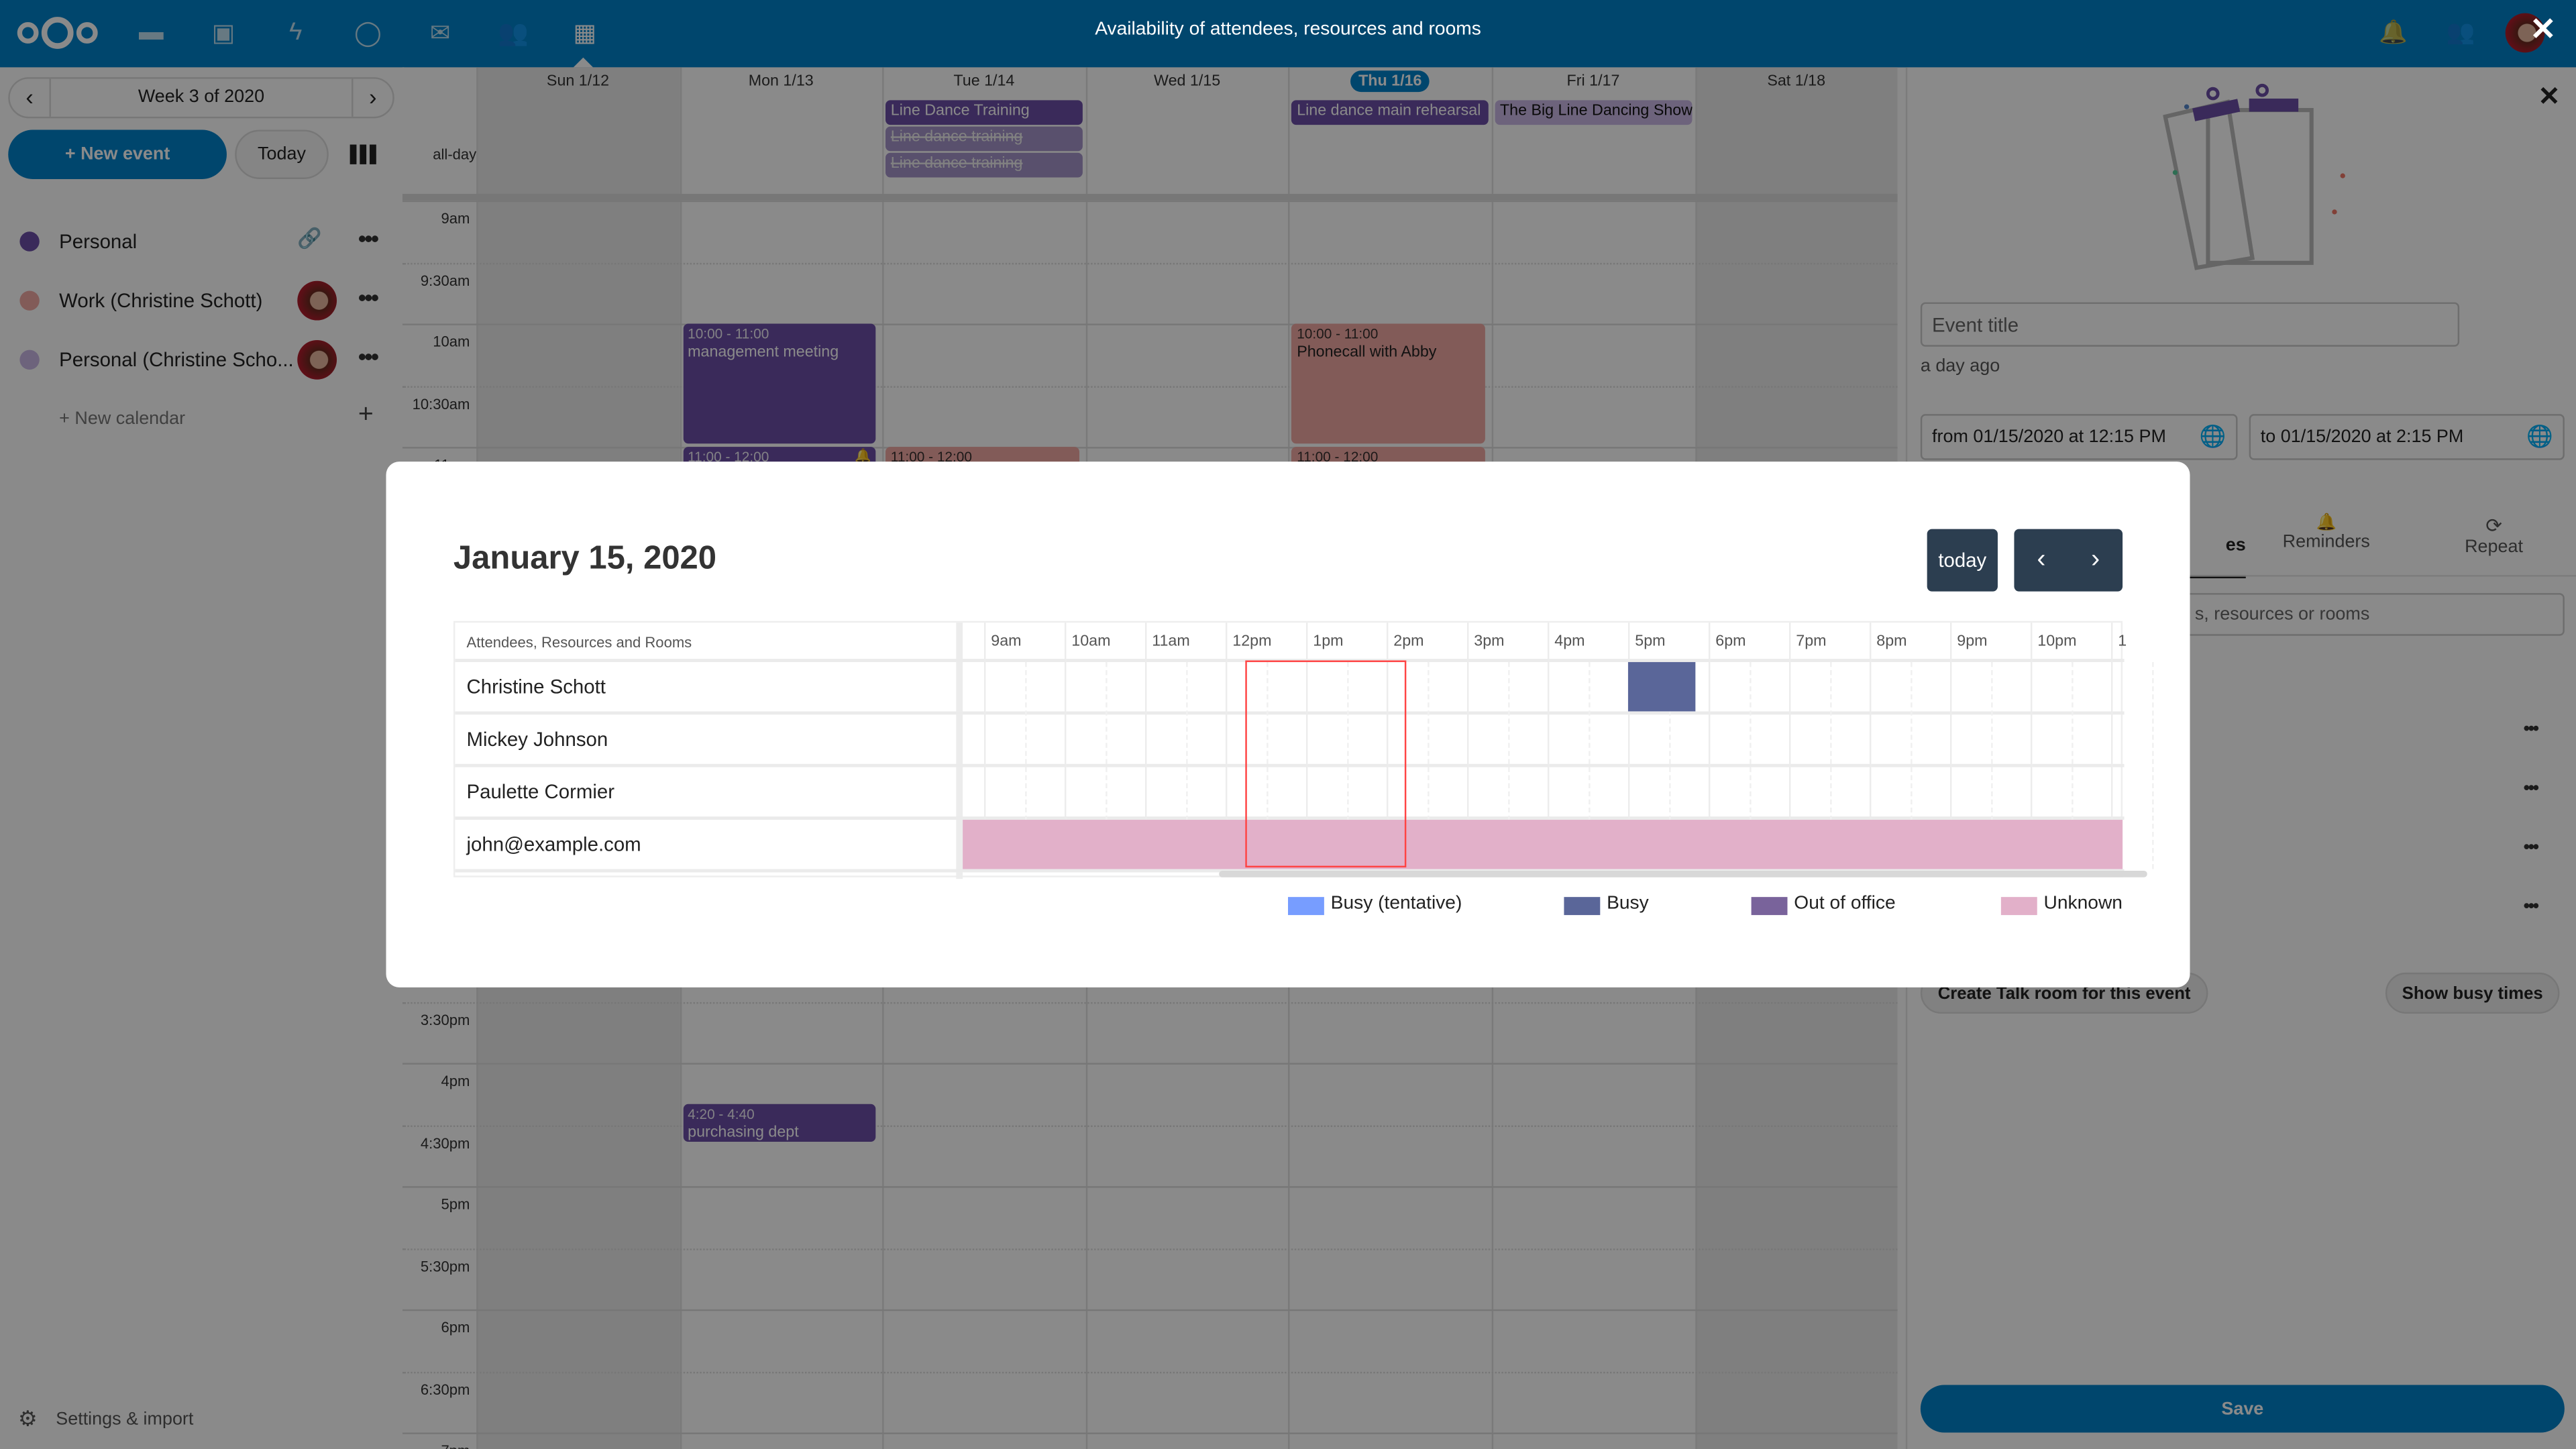 Image resolution: width=2576 pixels, height=1449 pixels. Describe the element at coordinates (122, 419) in the screenshot. I see `new-calendar-button: + New calendar` at that location.